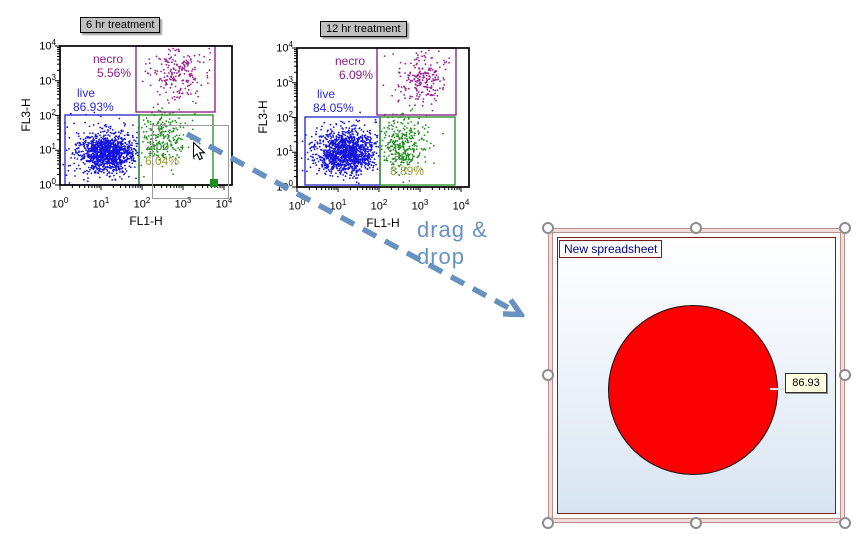 The height and width of the screenshot is (545, 859). What do you see at coordinates (146, 221) in the screenshot?
I see `x-axis-label-6hr: FL1-H` at bounding box center [146, 221].